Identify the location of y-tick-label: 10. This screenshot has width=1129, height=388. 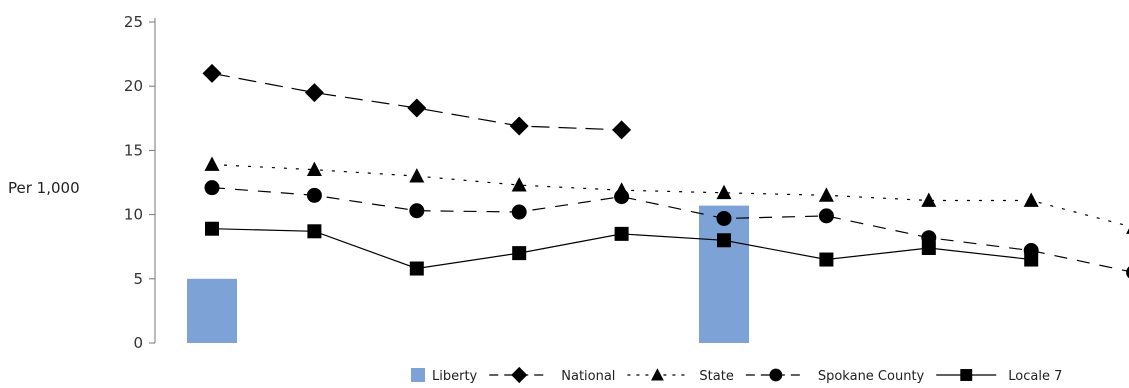
(133, 215).